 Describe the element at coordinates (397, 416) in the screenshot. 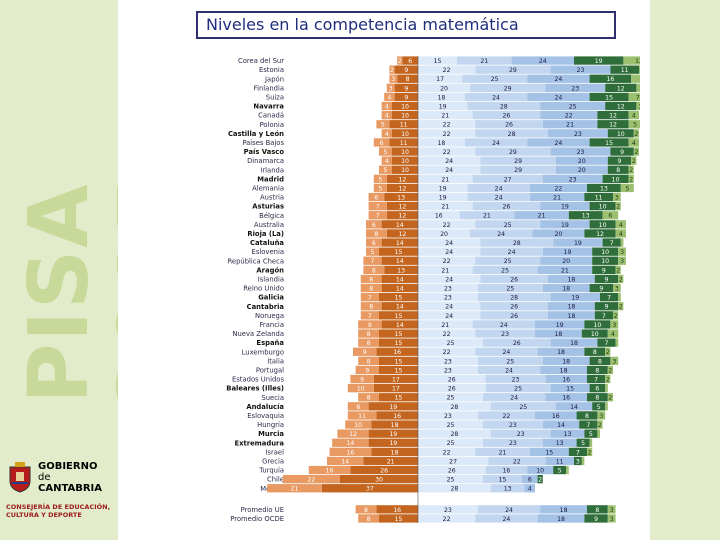

I see `data-label: 16` at that location.